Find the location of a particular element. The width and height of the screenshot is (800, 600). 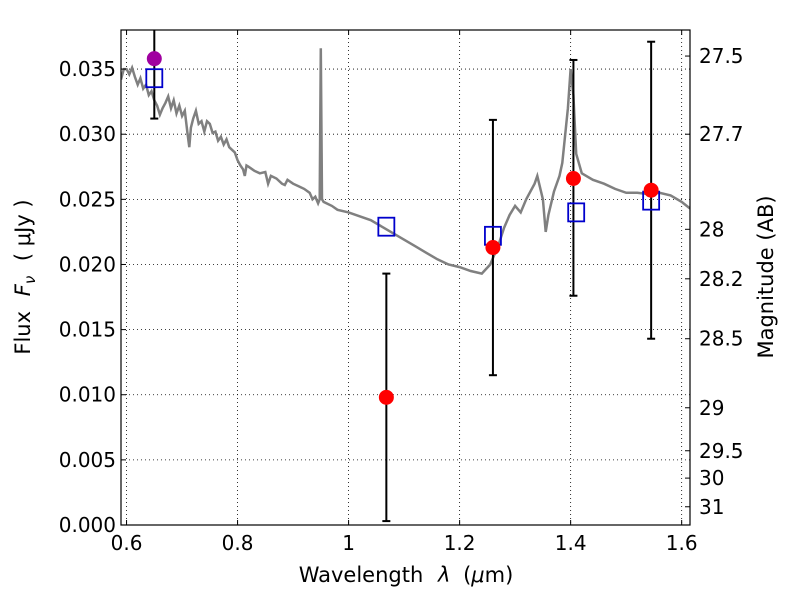

x-tick-label: 1.4 is located at coordinates (571, 543).